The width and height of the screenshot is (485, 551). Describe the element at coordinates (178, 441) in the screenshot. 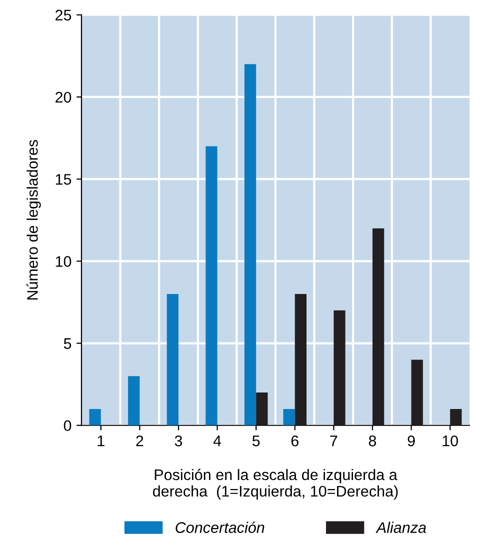

I see `x-tick-label: 3` at that location.